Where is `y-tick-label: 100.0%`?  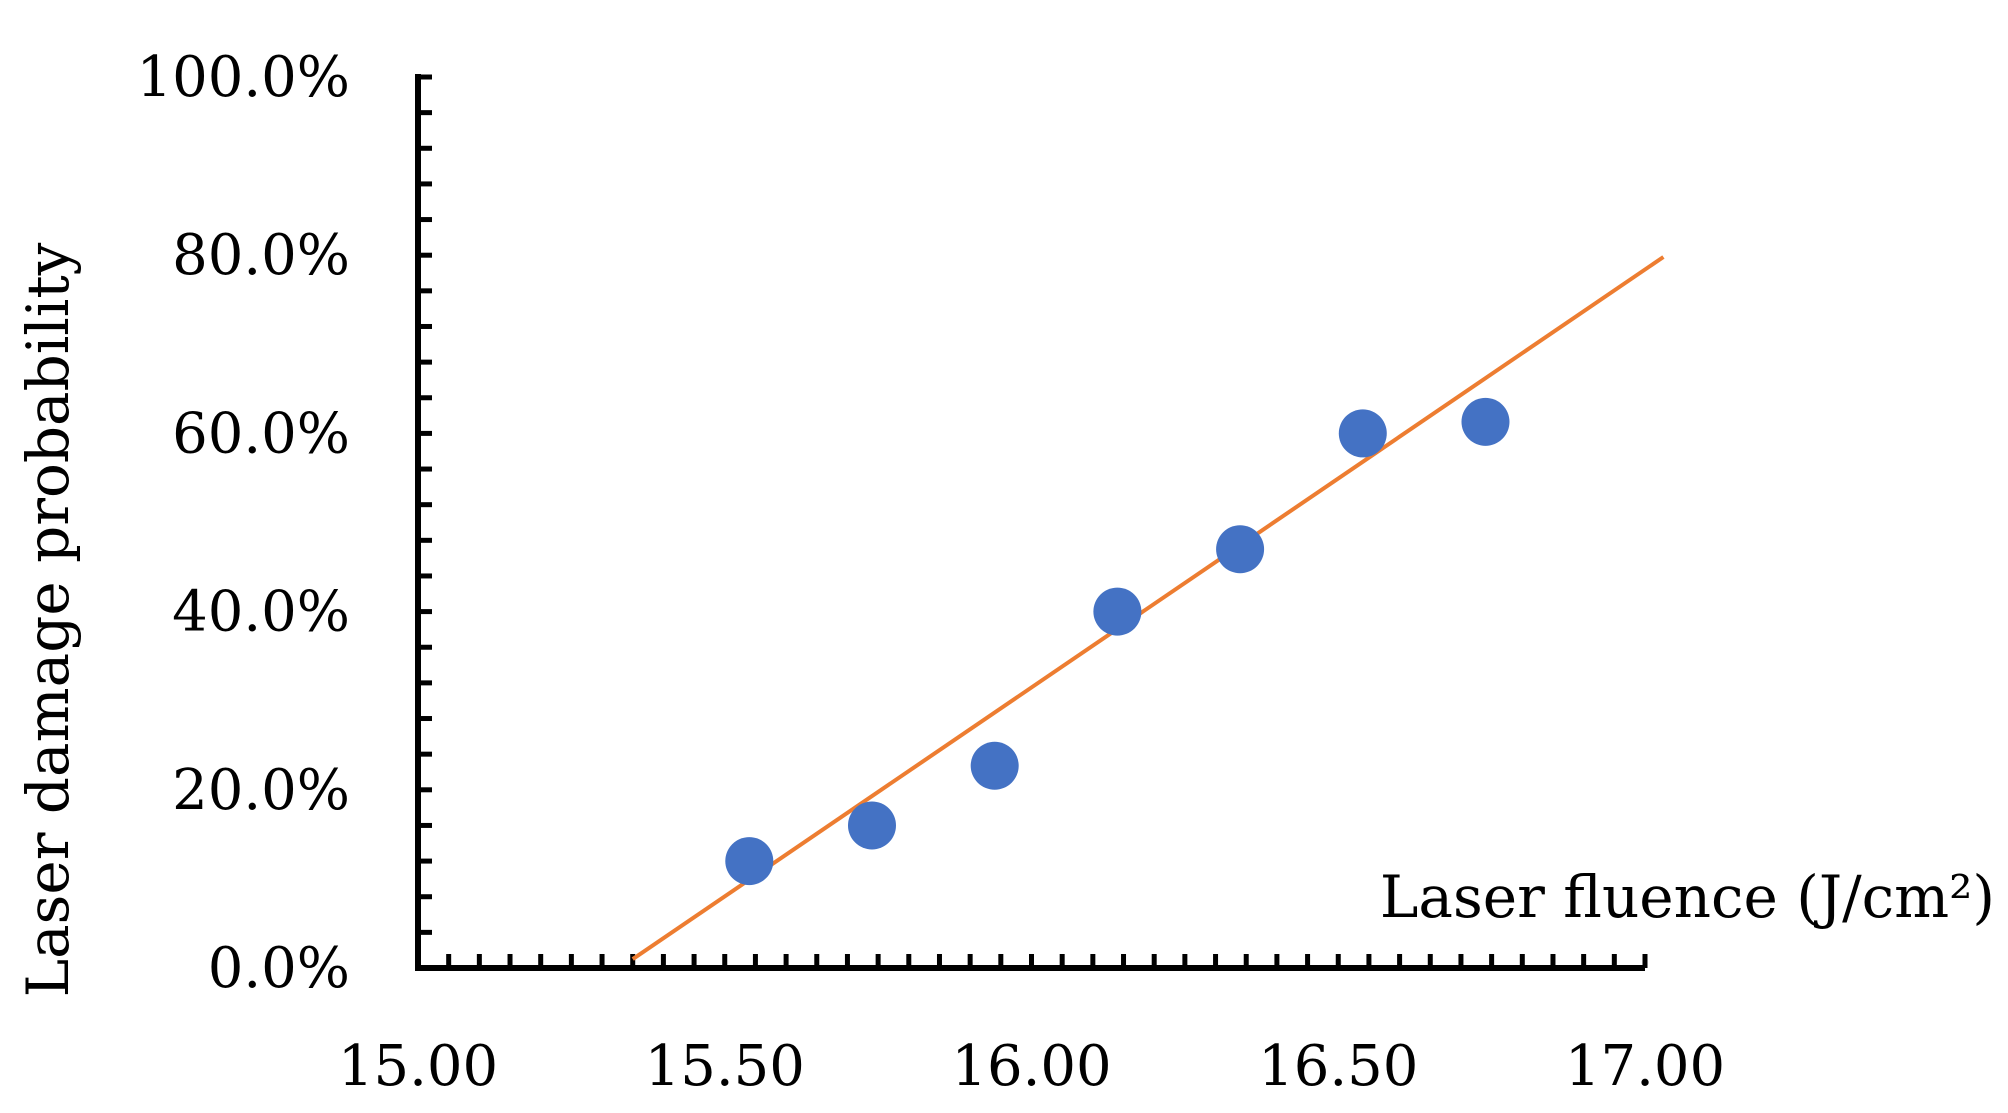
y-tick-label: 100.0% is located at coordinates (243, 77).